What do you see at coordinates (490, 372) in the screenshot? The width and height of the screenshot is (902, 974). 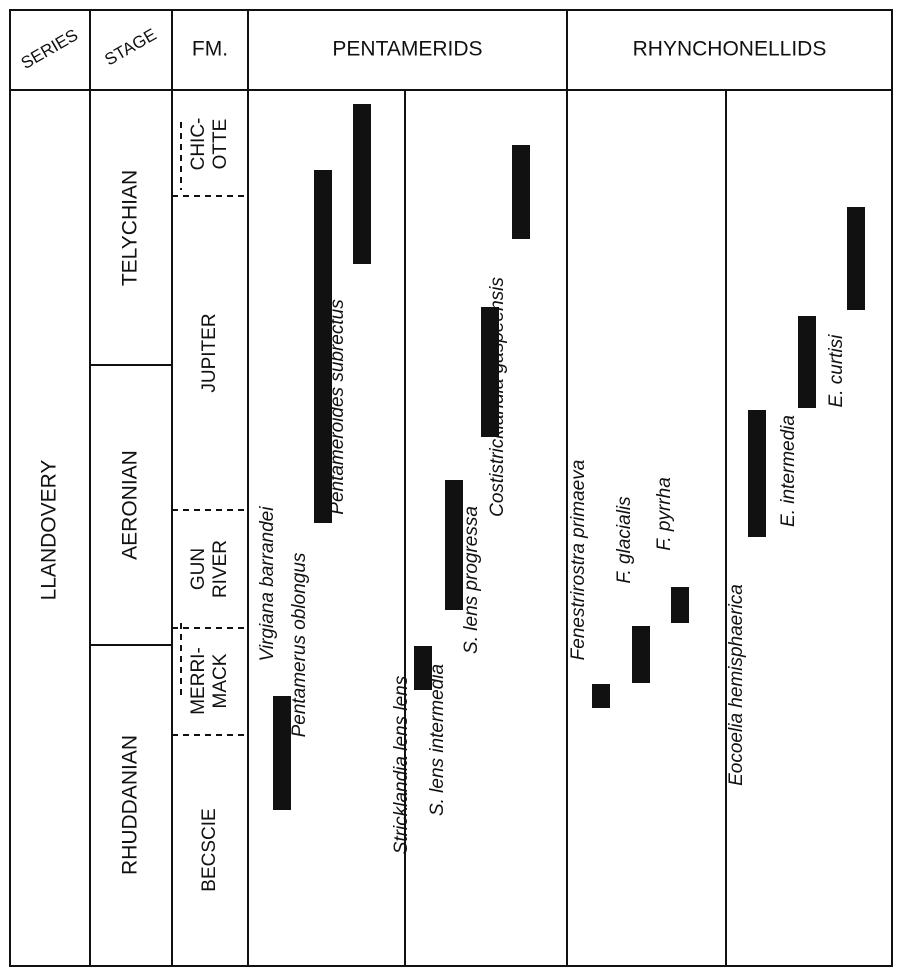 I see `range-bar-s-lens-progressa` at bounding box center [490, 372].